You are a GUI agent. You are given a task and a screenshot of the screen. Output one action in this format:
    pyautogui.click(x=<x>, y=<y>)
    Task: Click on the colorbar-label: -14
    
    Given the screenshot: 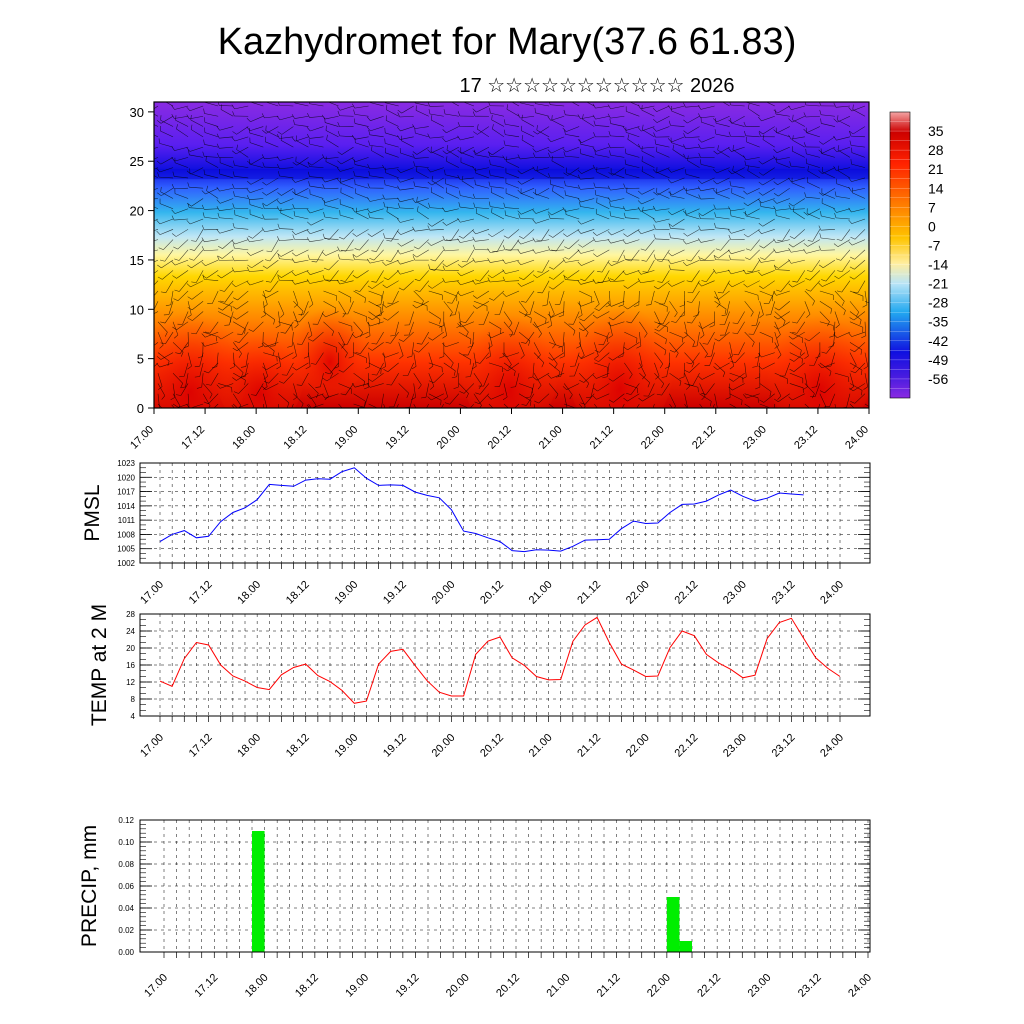 What is the action you would take?
    pyautogui.click(x=938, y=265)
    